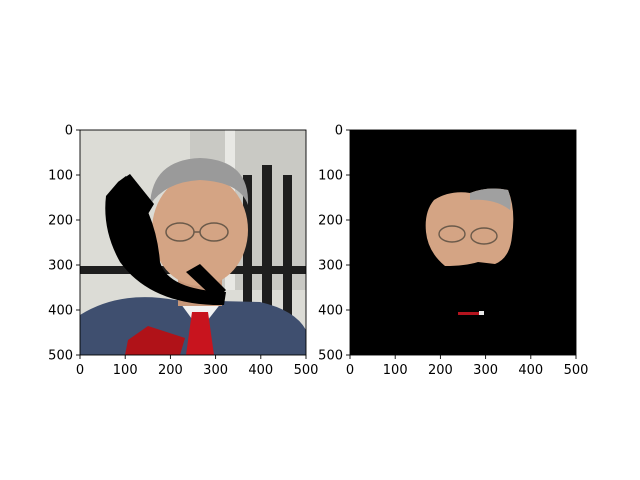  I want to click on mask-white-fragment, so click(481, 313).